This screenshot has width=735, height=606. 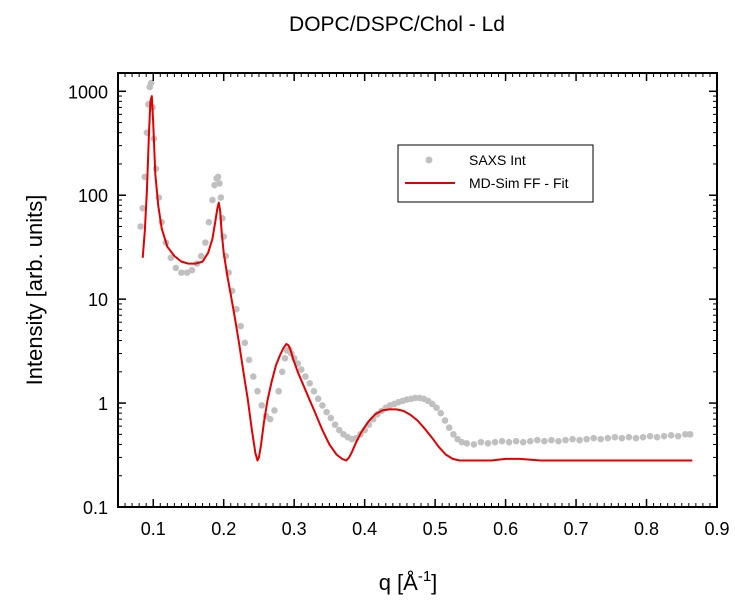 I want to click on x-tick-label: 0.4, so click(x=364, y=529).